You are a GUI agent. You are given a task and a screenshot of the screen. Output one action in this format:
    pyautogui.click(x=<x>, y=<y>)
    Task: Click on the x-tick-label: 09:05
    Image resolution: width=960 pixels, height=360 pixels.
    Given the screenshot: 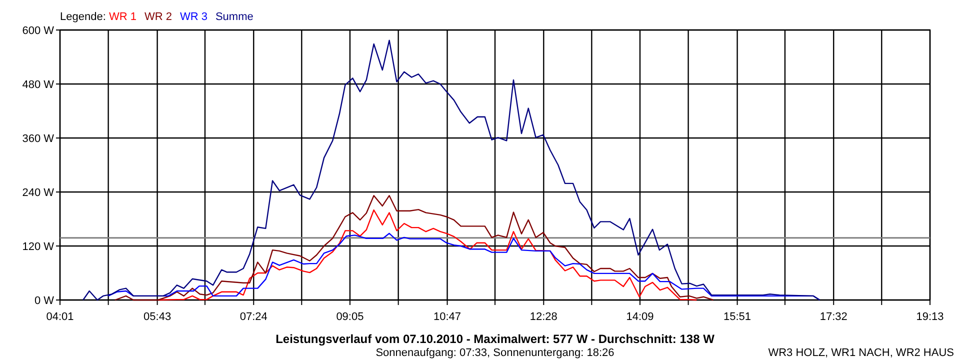 What is the action you would take?
    pyautogui.click(x=350, y=317)
    